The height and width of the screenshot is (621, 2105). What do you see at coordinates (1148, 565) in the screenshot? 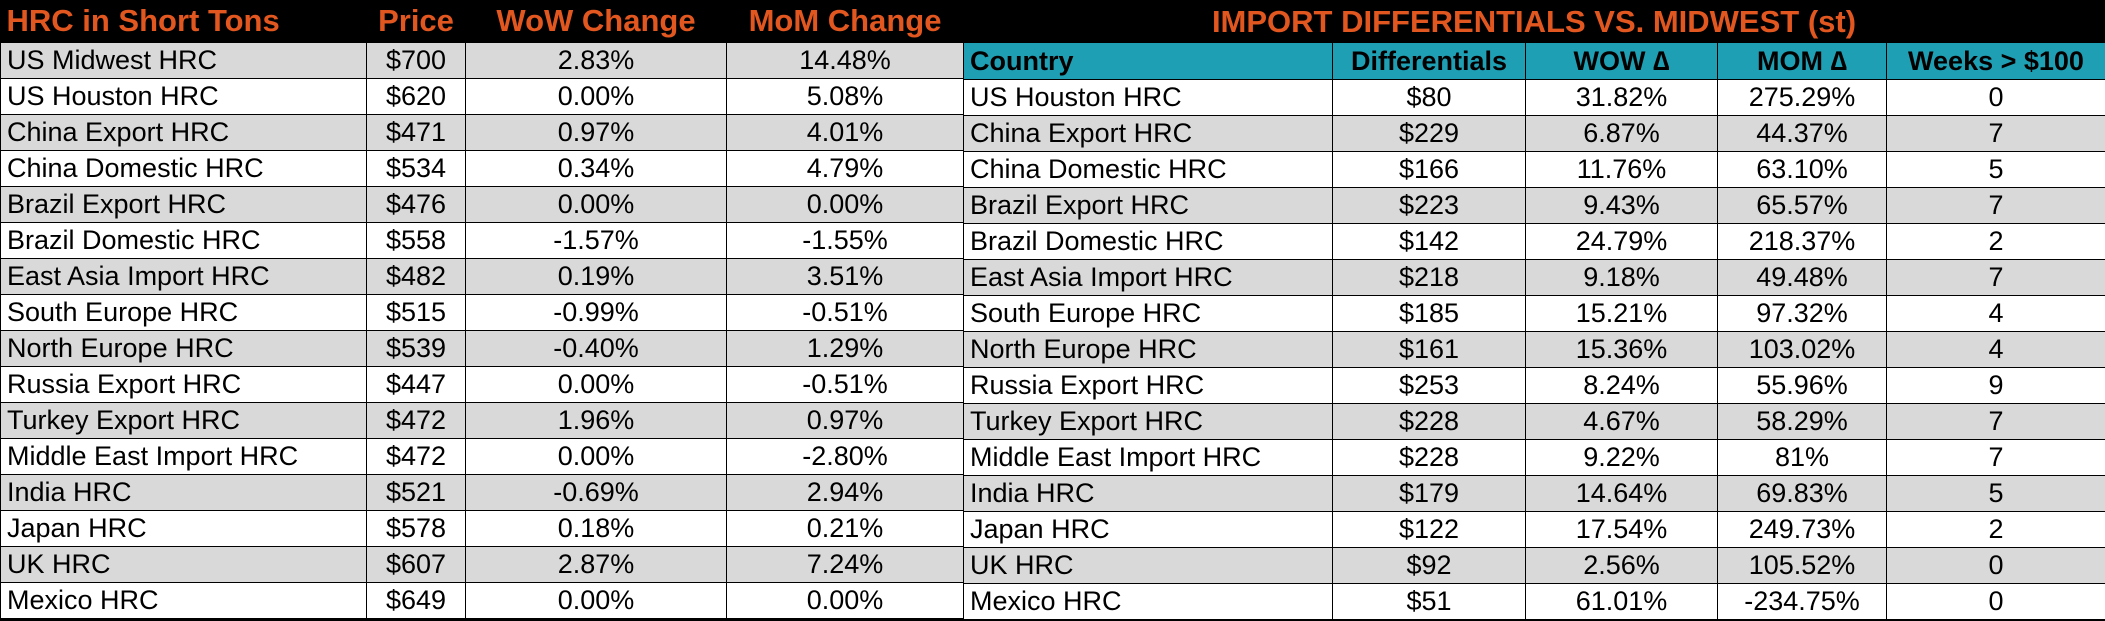
I see `country-cell: UK HRC` at bounding box center [1148, 565].